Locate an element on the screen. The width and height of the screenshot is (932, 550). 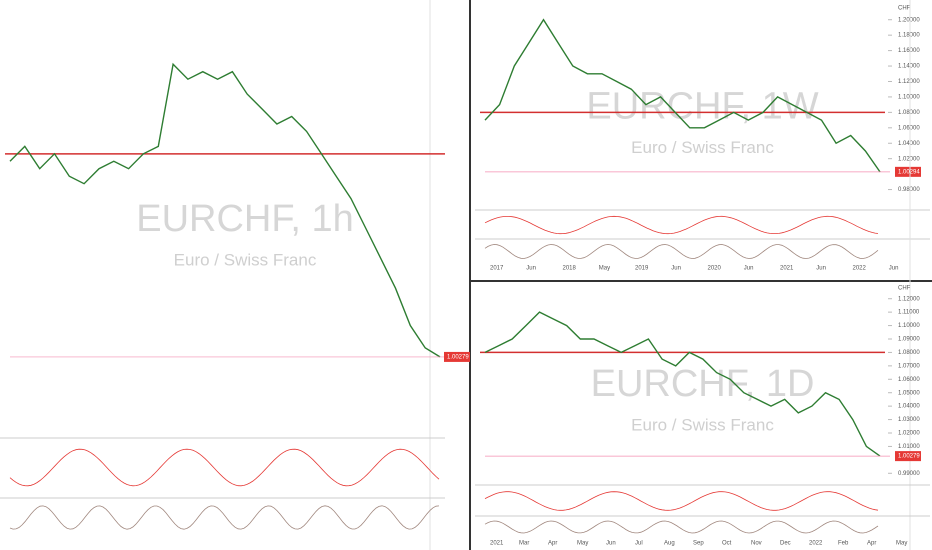
y-tick-label: 1.05000 is located at coordinates (909, 393).